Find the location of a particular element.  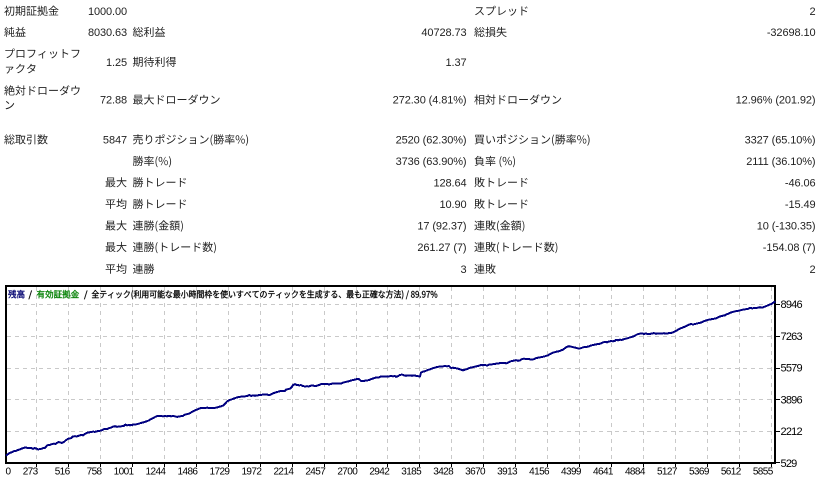

svg-text: 1.25 is located at coordinates (116, 63).